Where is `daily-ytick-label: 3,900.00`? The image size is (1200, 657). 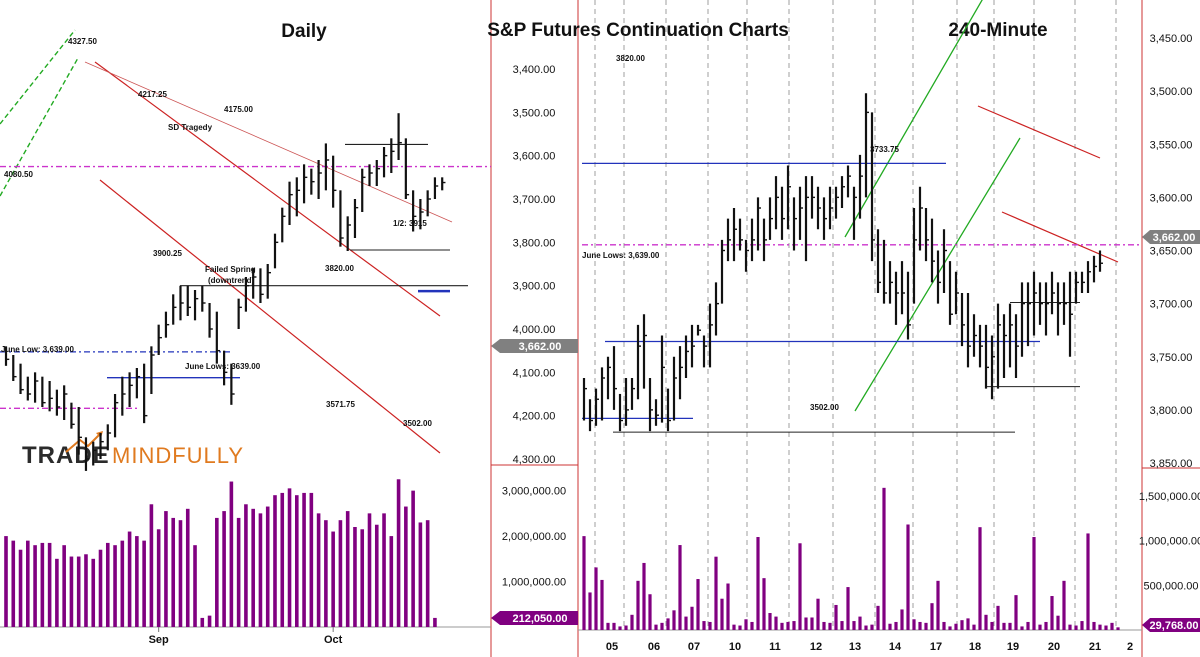 daily-ytick-label: 3,900.00 is located at coordinates (534, 287).